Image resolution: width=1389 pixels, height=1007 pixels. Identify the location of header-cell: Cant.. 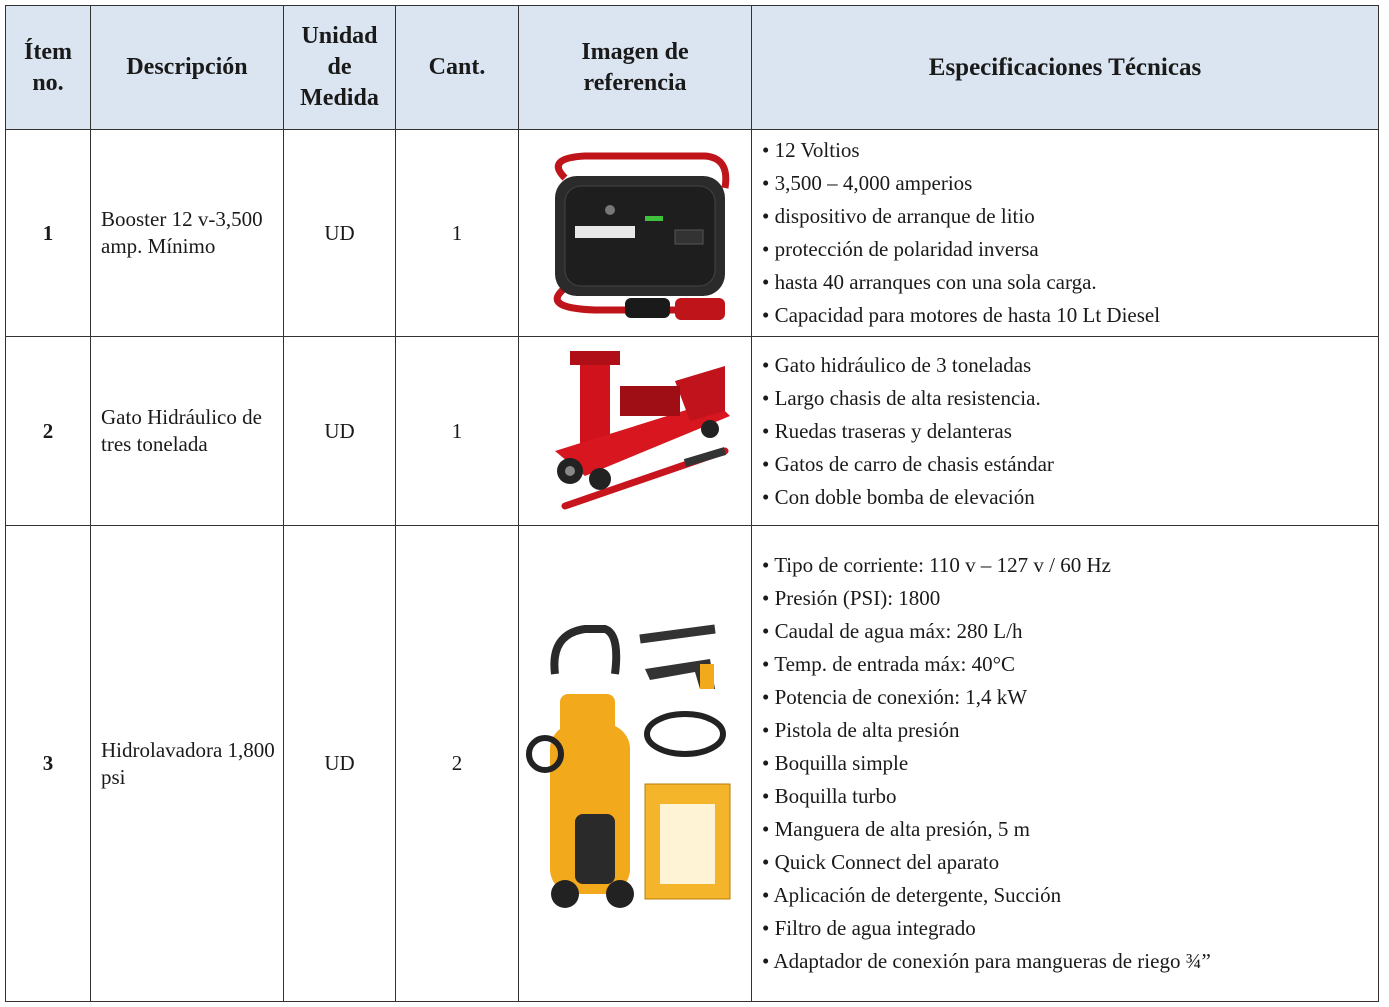
(457, 67).